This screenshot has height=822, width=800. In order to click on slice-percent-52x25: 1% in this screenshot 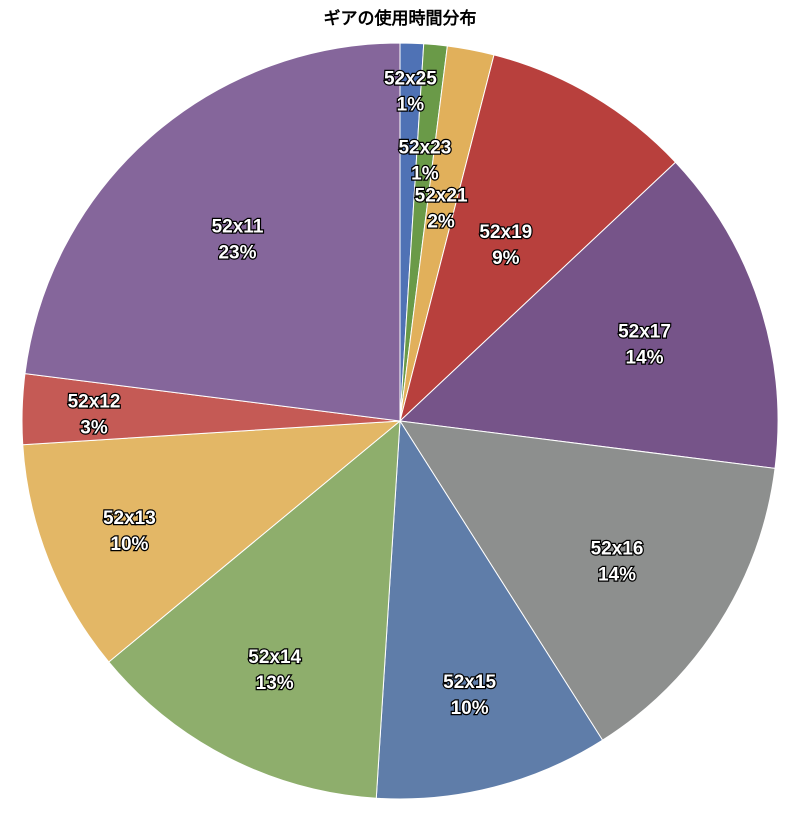, I will do `click(411, 105)`.